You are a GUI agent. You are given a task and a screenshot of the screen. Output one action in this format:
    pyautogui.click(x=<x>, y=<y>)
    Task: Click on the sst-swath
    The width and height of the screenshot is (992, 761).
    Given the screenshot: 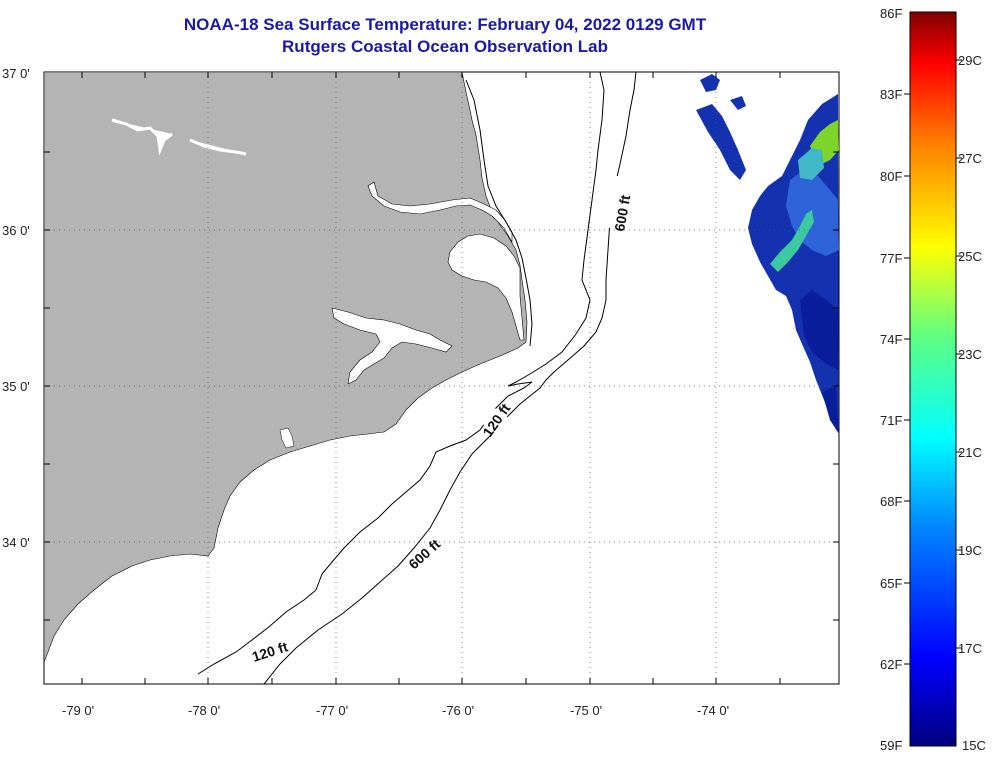 What is the action you would take?
    pyautogui.click(x=767, y=254)
    